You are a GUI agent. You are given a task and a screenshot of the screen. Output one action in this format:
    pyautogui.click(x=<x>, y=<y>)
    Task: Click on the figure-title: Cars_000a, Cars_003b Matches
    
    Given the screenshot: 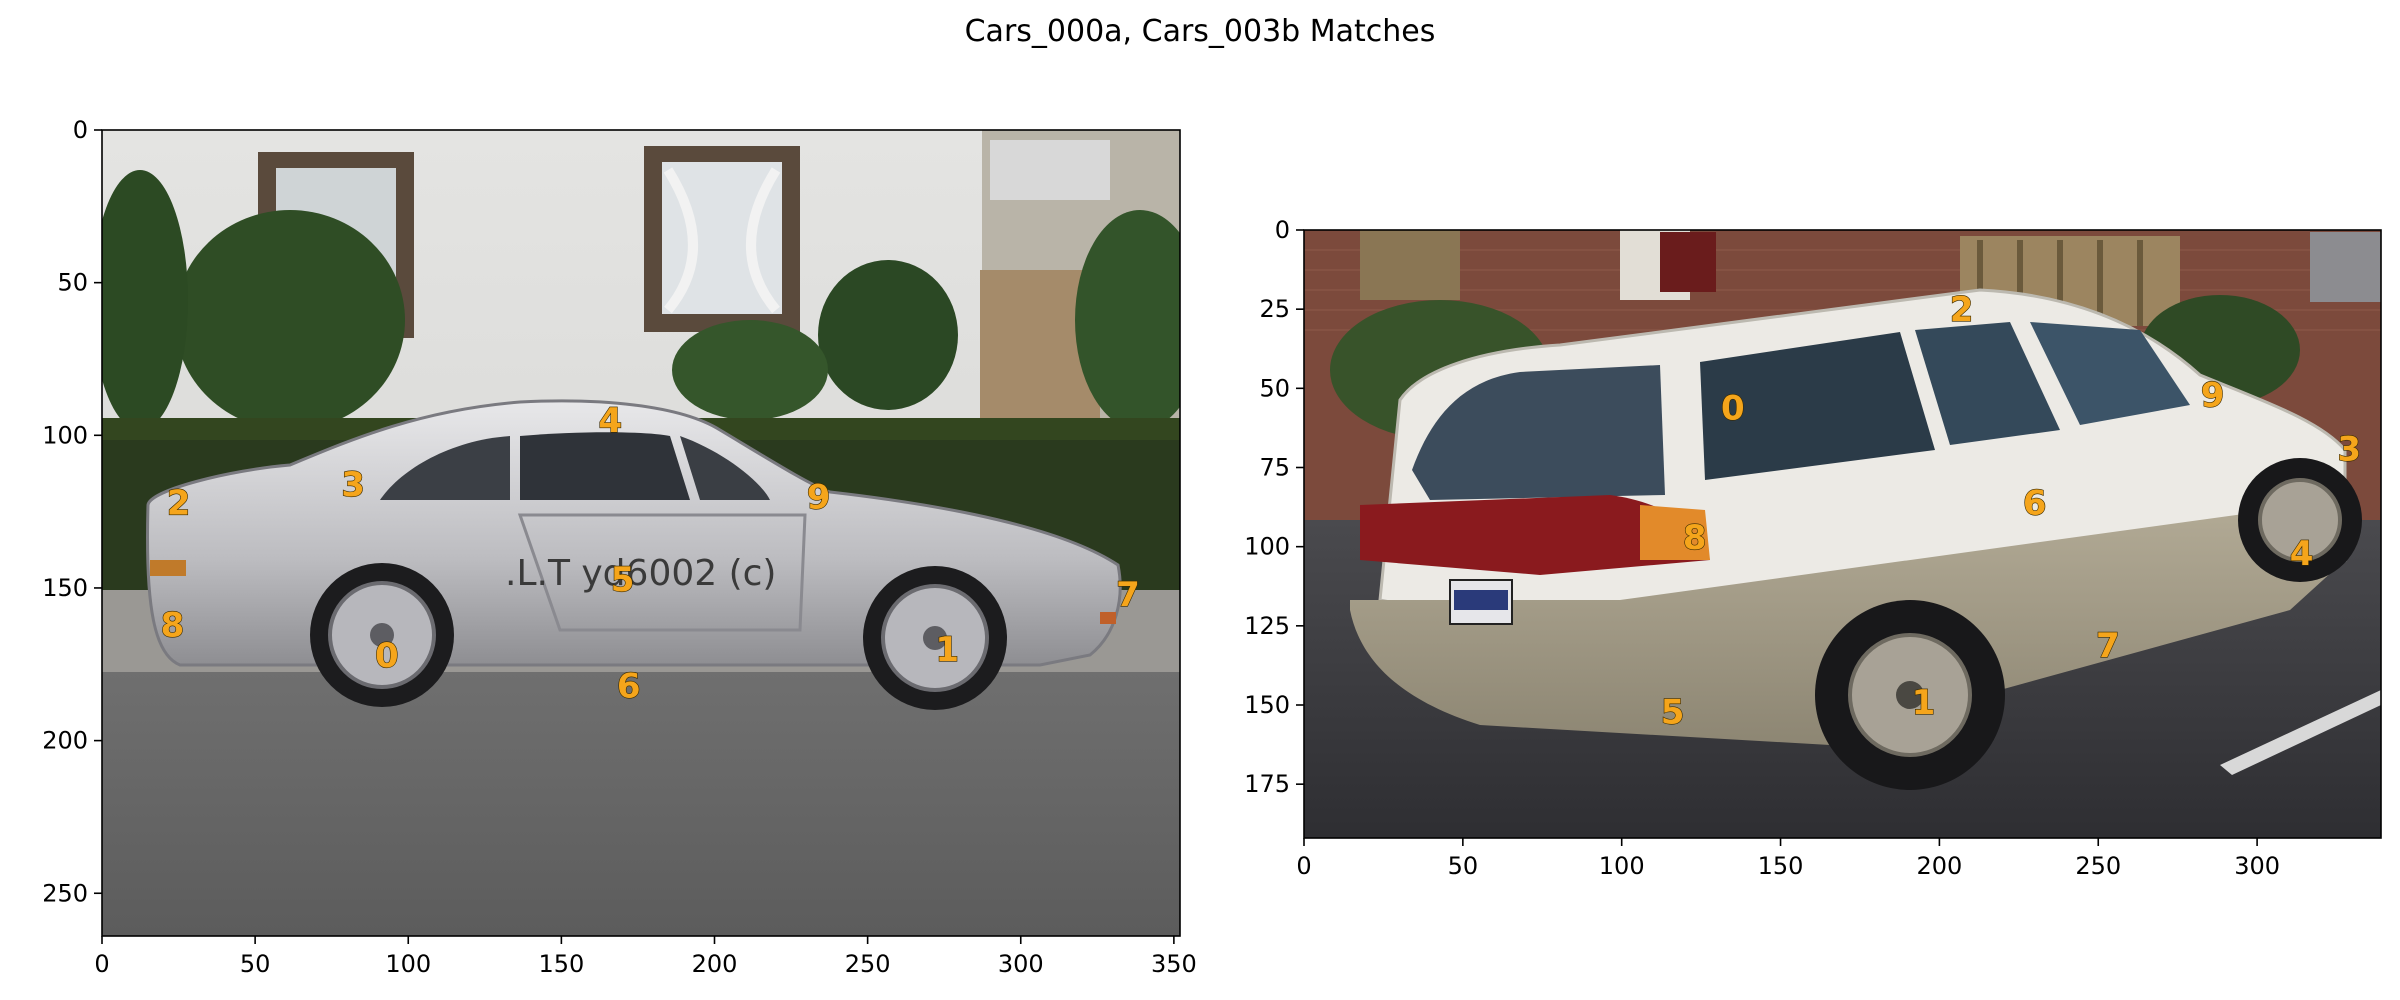 What is the action you would take?
    pyautogui.click(x=1200, y=31)
    